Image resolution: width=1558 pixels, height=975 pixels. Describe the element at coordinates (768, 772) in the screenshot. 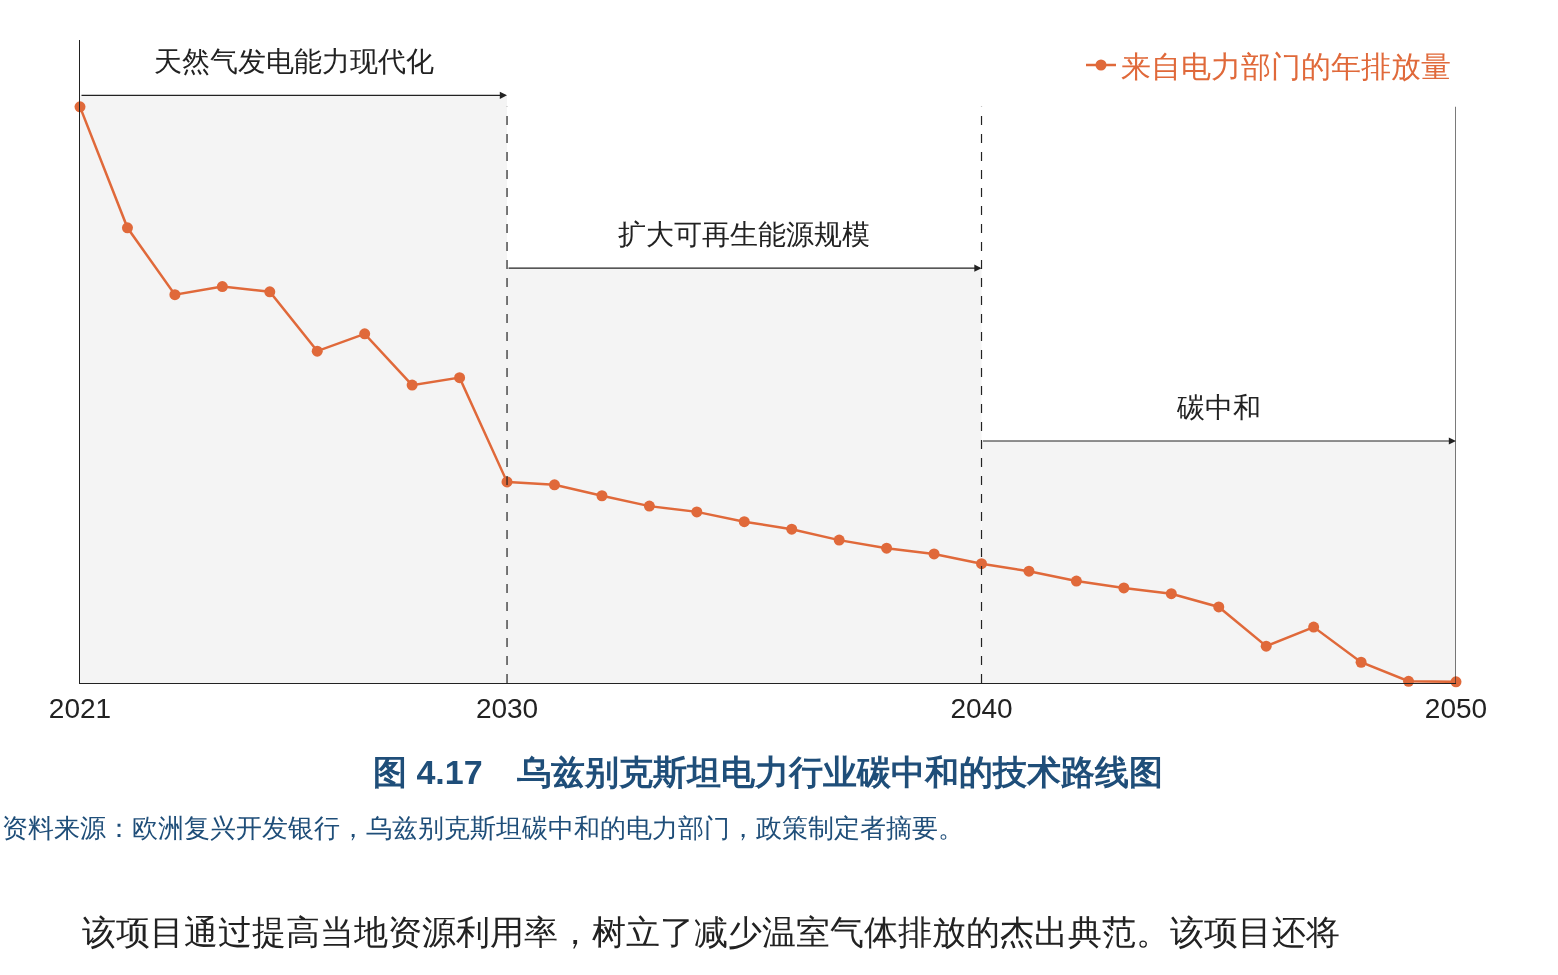

I see `text: 图 4.17 乌兹别克斯坦电力行业碳中和的技术路线图` at that location.